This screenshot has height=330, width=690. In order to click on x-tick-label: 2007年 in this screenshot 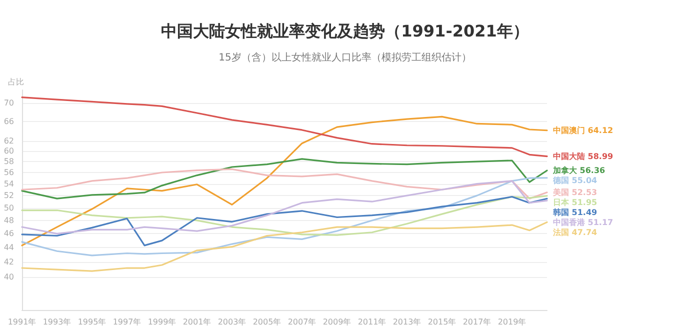, I will do `click(302, 322)`.